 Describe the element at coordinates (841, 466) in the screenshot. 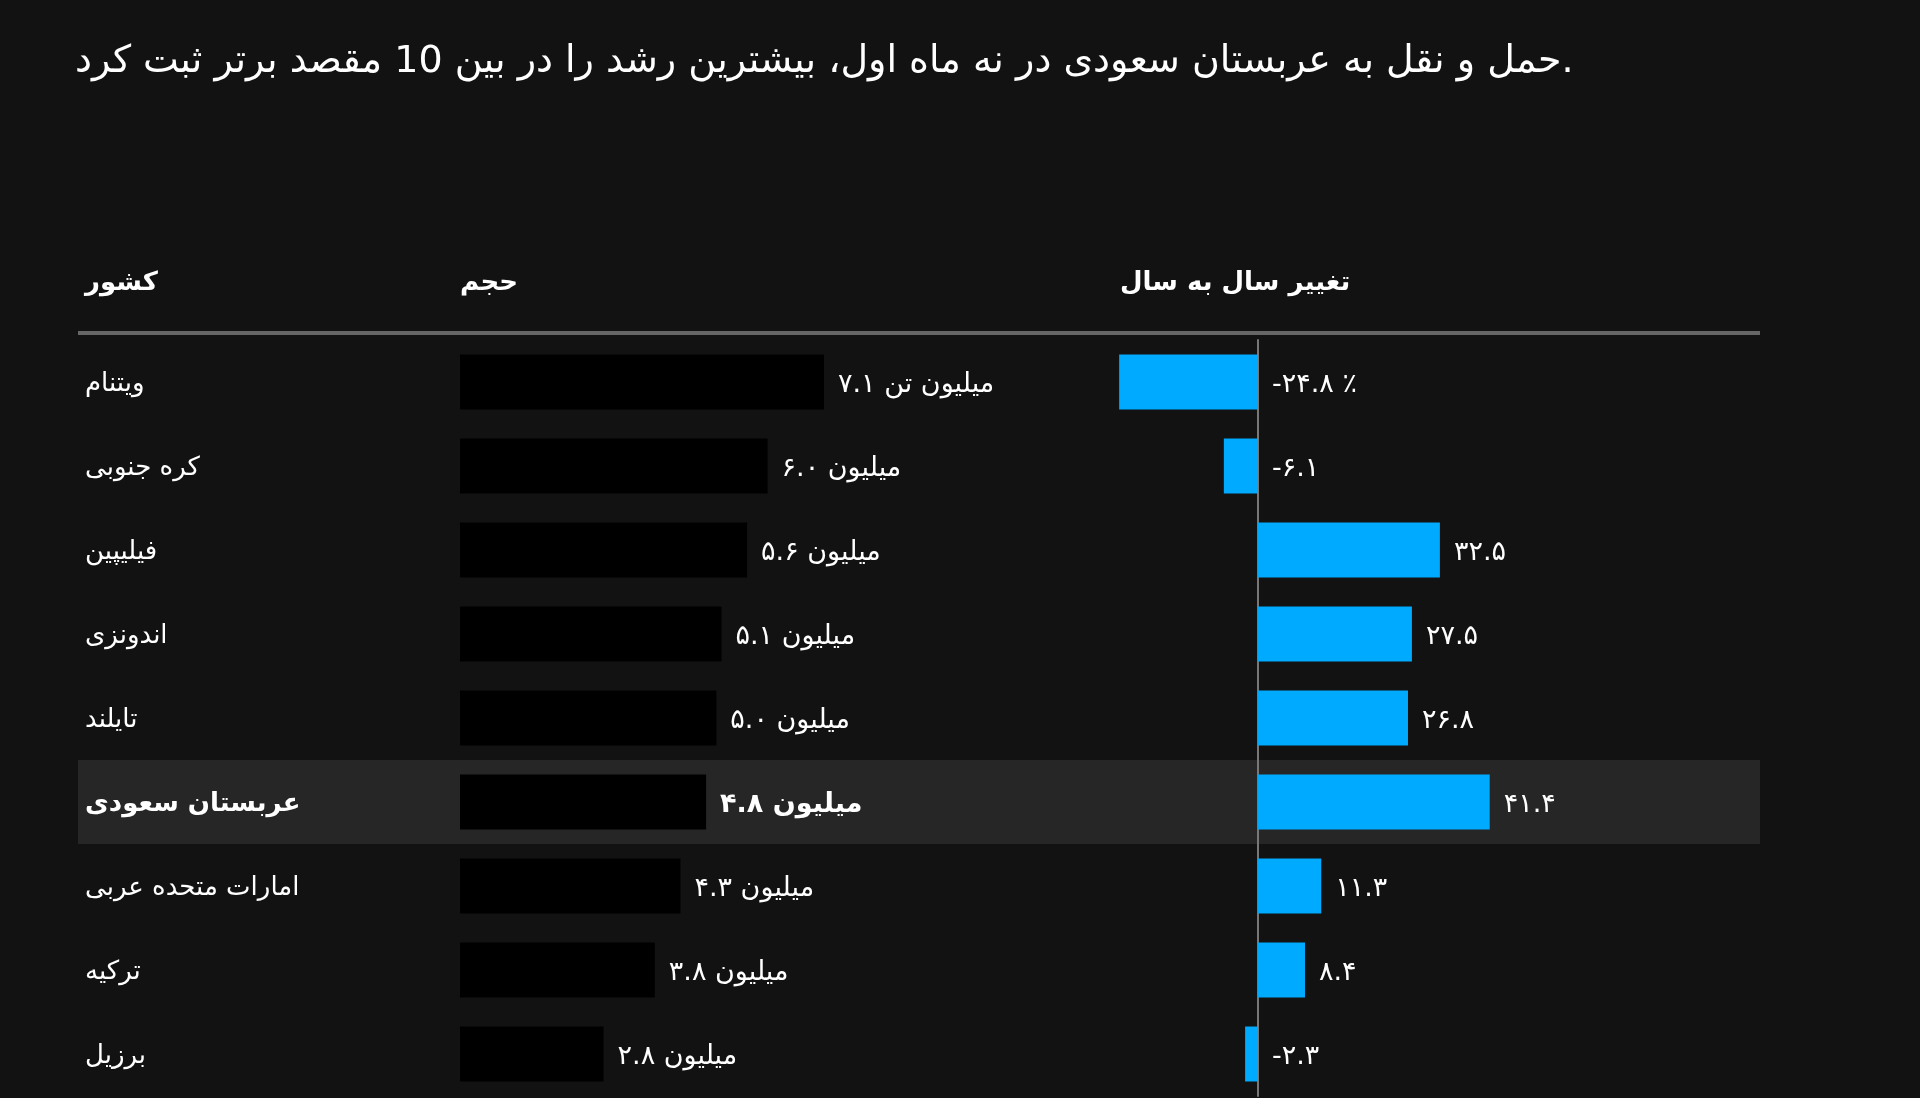

I see `data-label: ۶.۰ میلیون` at that location.